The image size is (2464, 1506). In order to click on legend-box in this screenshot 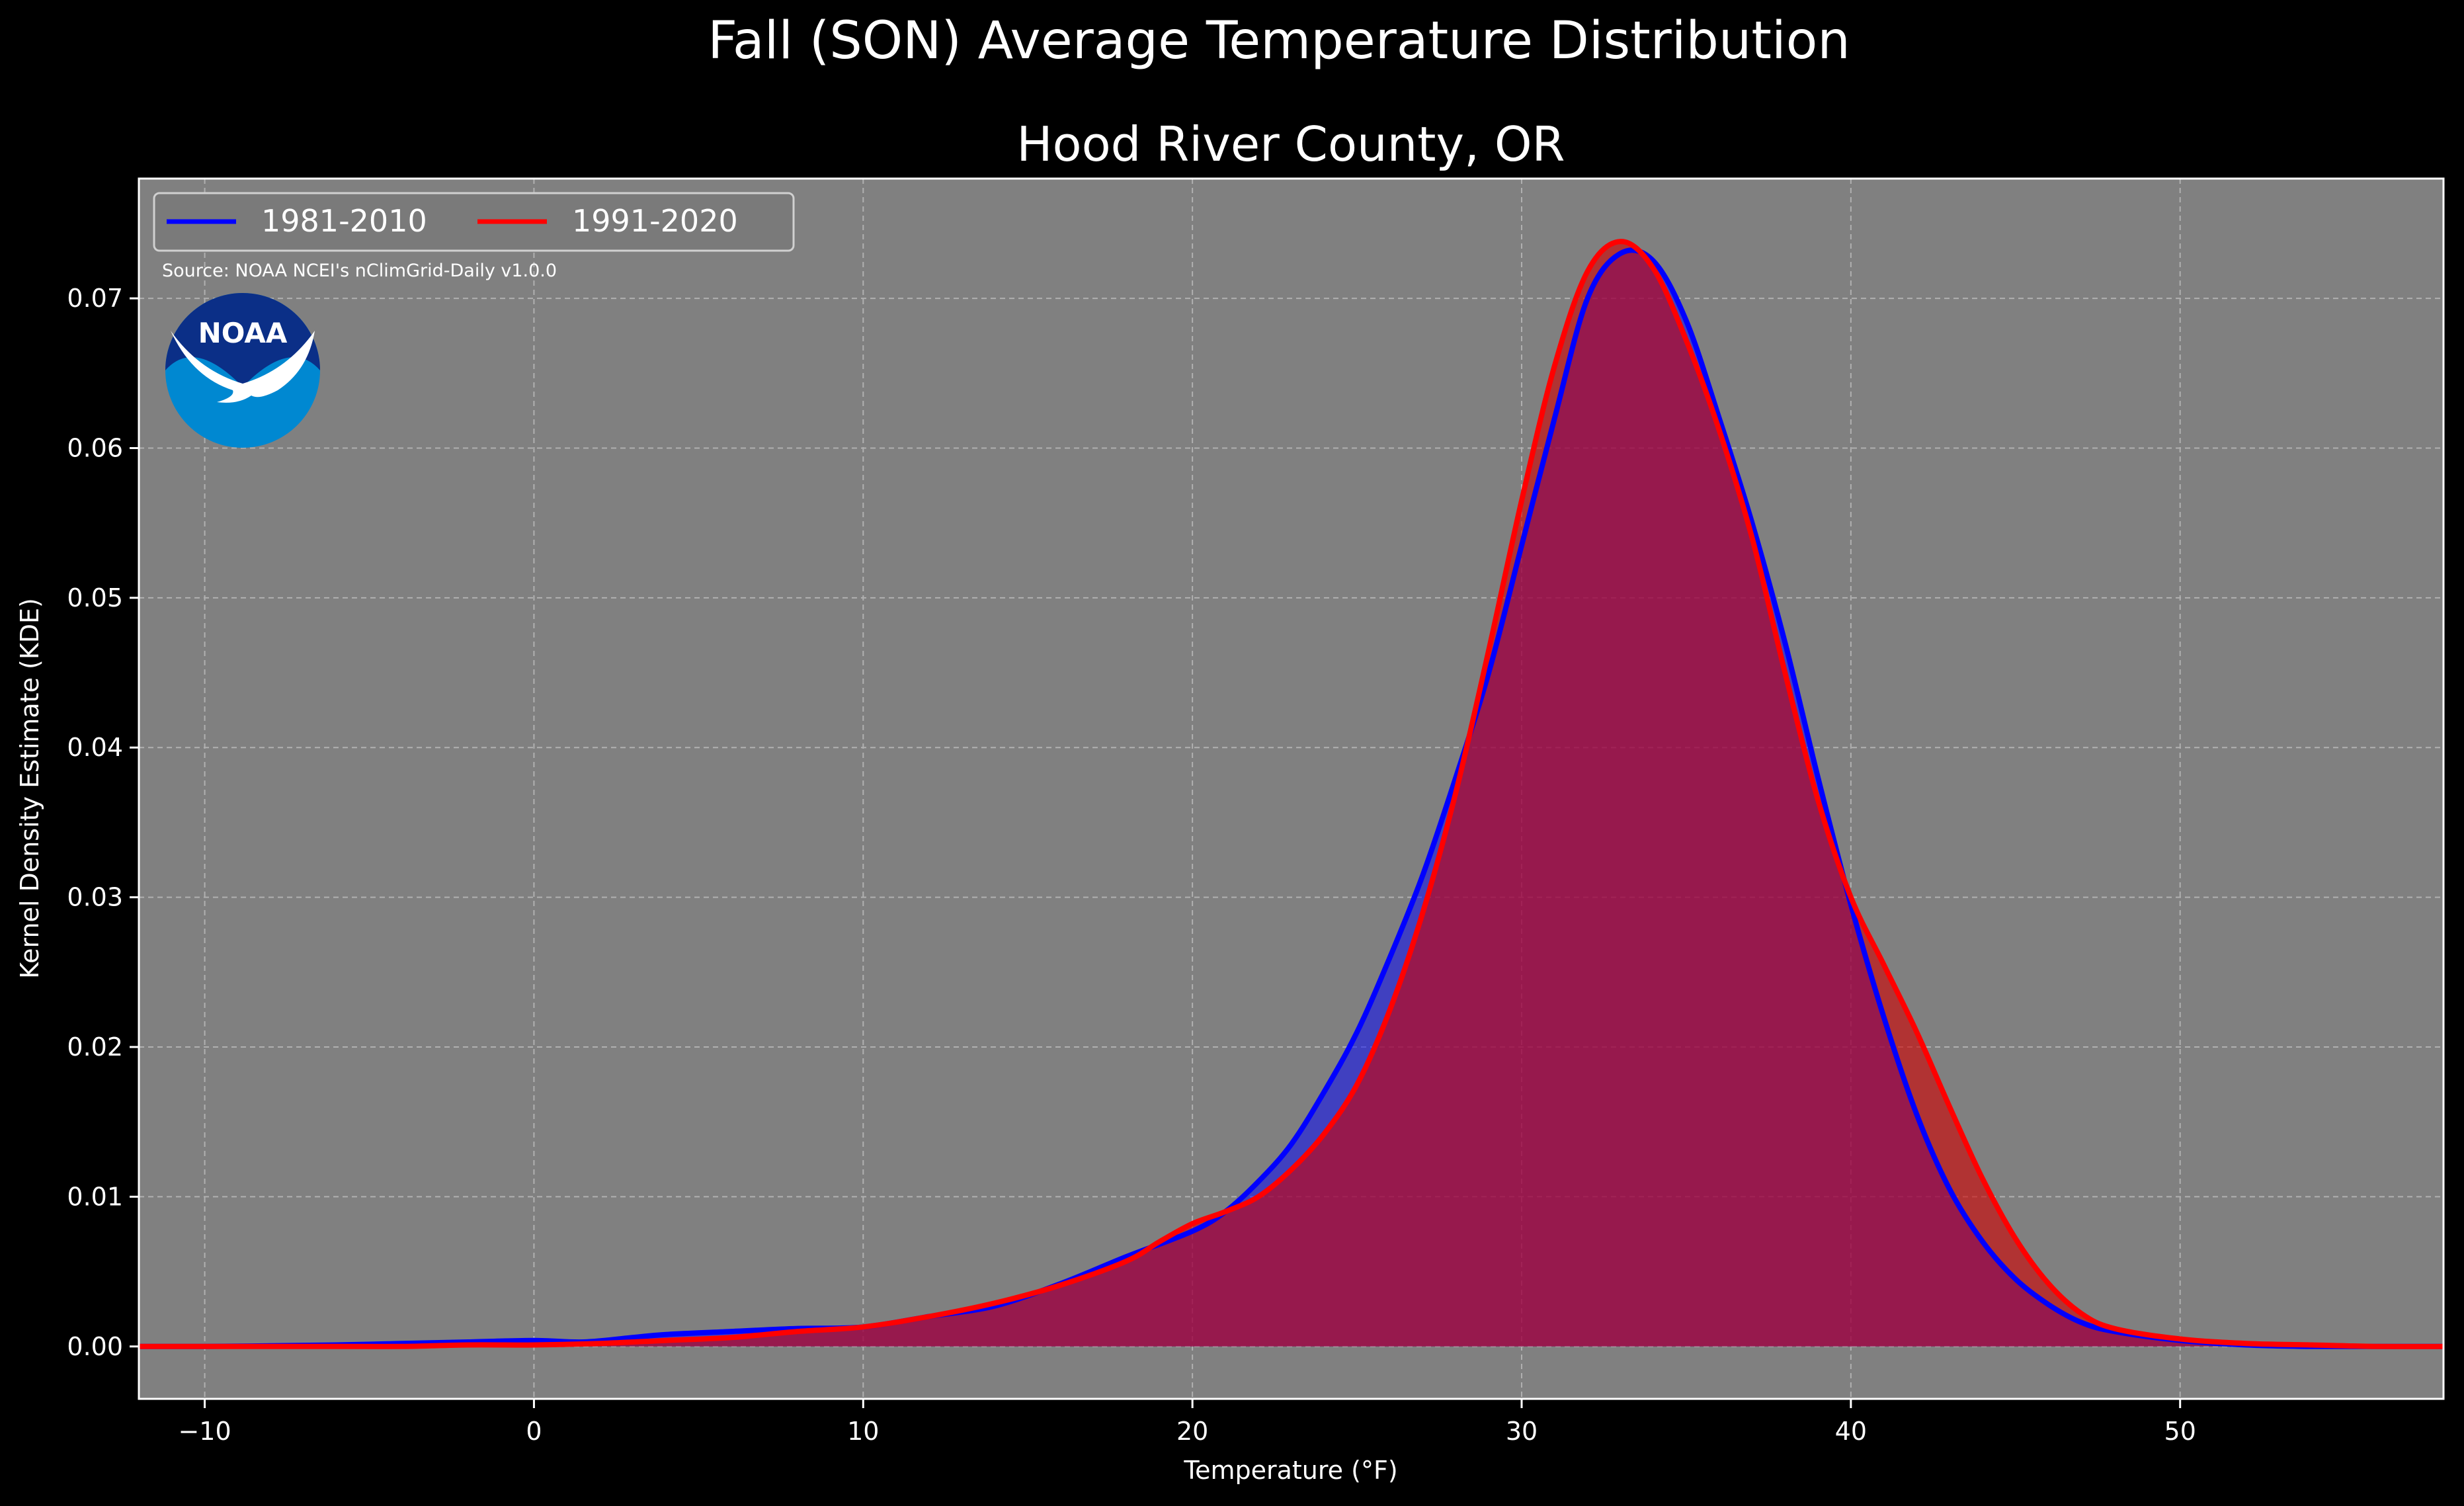, I will do `click(474, 222)`.